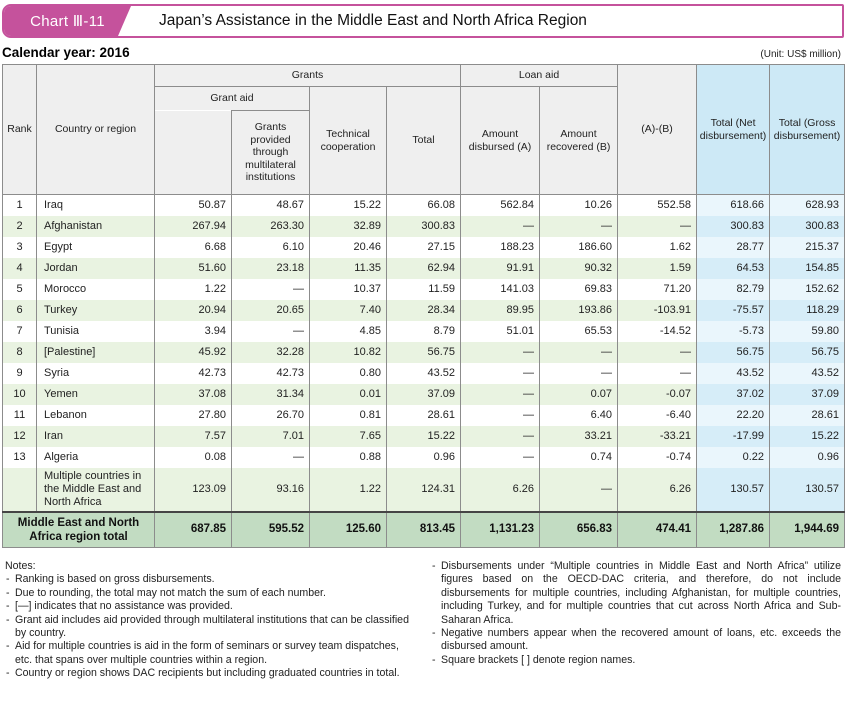 The height and width of the screenshot is (705, 846). Describe the element at coordinates (657, 310) in the screenshot. I see `value-cell: -103.91` at that location.